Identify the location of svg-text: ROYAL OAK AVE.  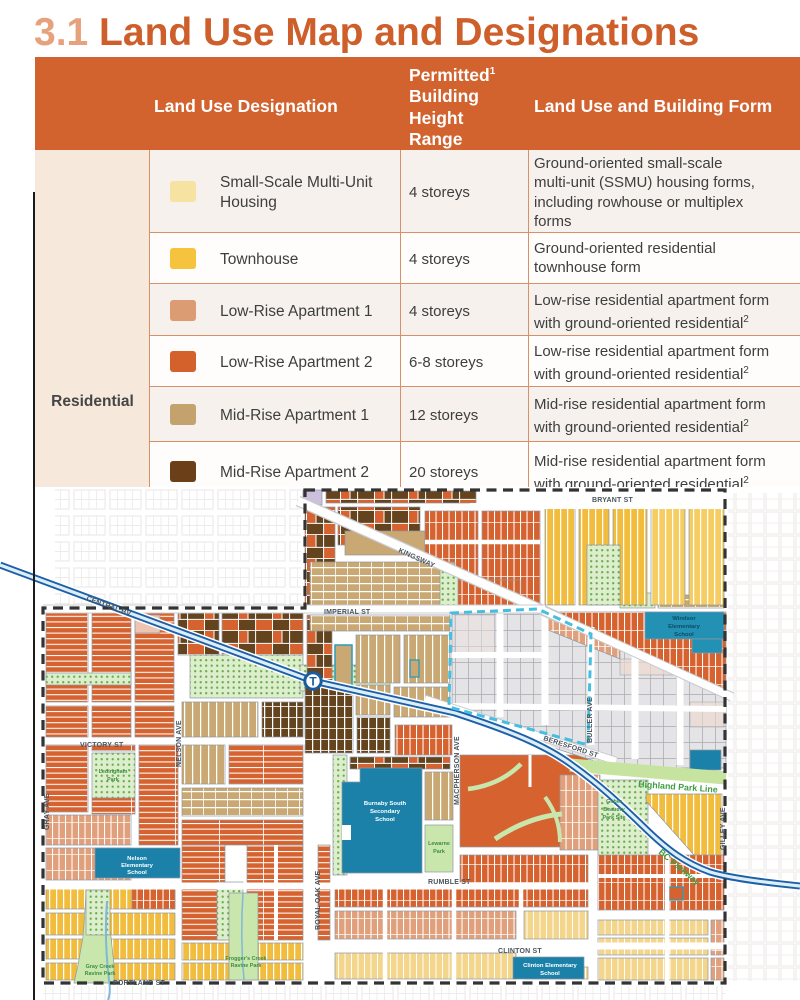
(318, 900).